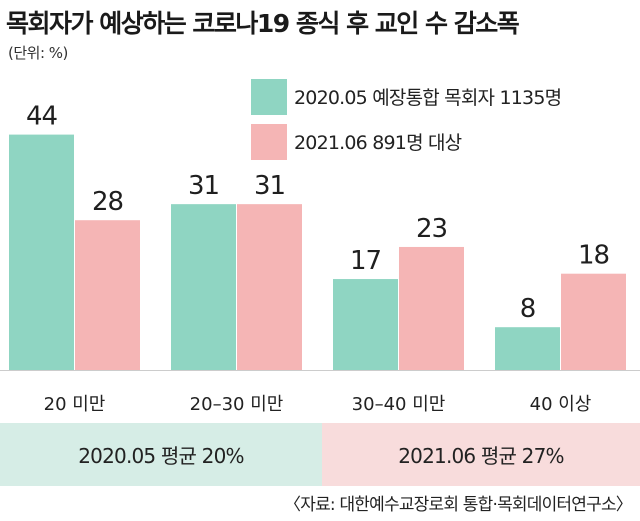 This screenshot has height=521, width=640. What do you see at coordinates (161, 454) in the screenshot?
I see `average-2020: 2020.05 평균 20%` at bounding box center [161, 454].